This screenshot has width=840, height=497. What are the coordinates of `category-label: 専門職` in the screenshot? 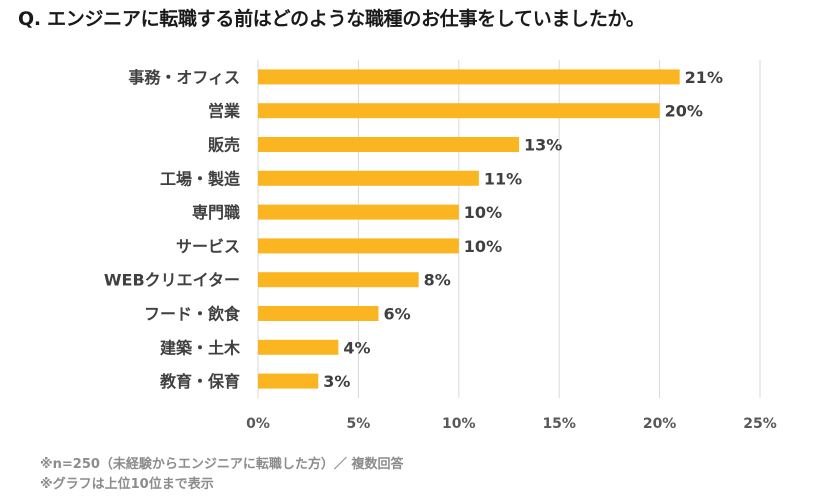 It's located at (216, 212).